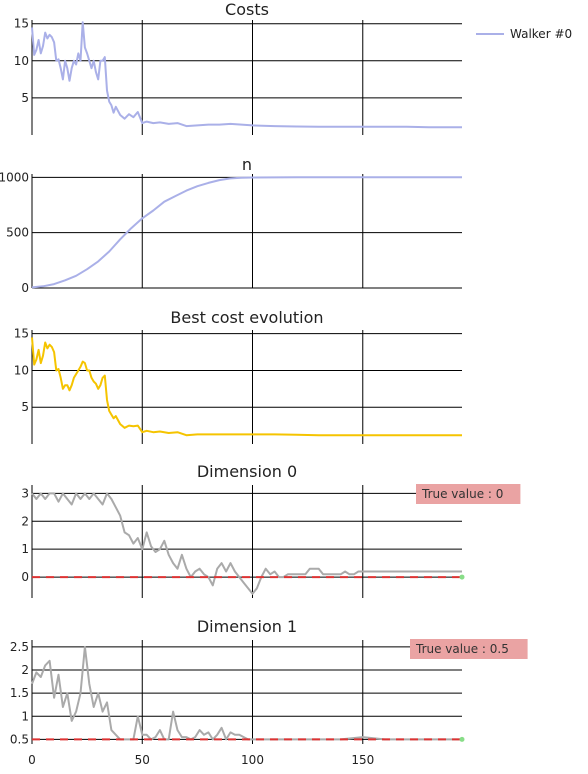  Describe the element at coordinates (541, 34) in the screenshot. I see `legend-label-walker-0: Walker #0` at that location.